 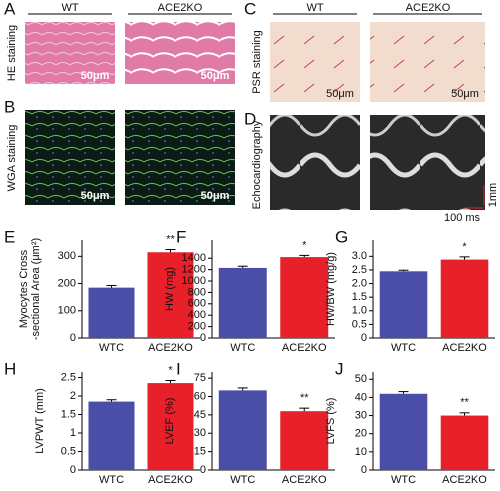 What do you see at coordinates (170, 289) in the screenshot?
I see `y-axis-label: HW (mg)` at bounding box center [170, 289].